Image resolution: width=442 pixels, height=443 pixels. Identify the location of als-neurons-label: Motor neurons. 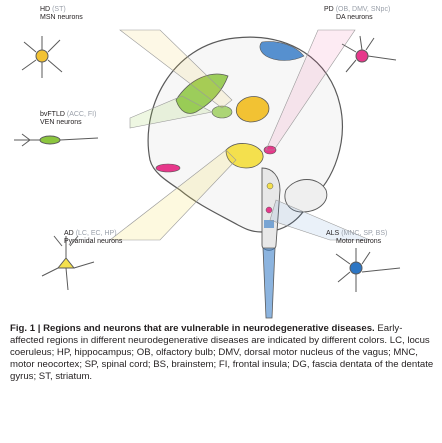
(359, 241).